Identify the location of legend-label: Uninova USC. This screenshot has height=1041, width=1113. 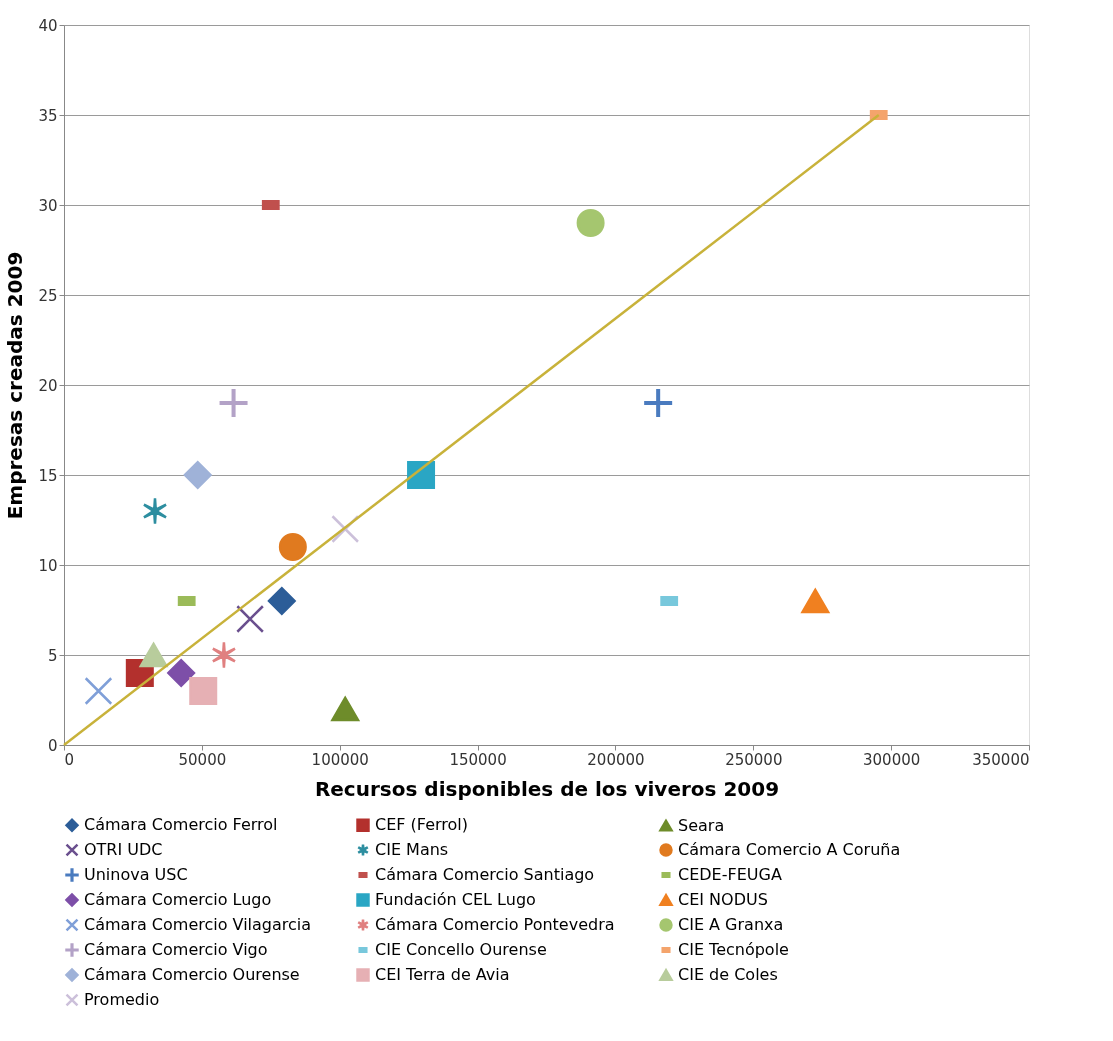
(136, 874).